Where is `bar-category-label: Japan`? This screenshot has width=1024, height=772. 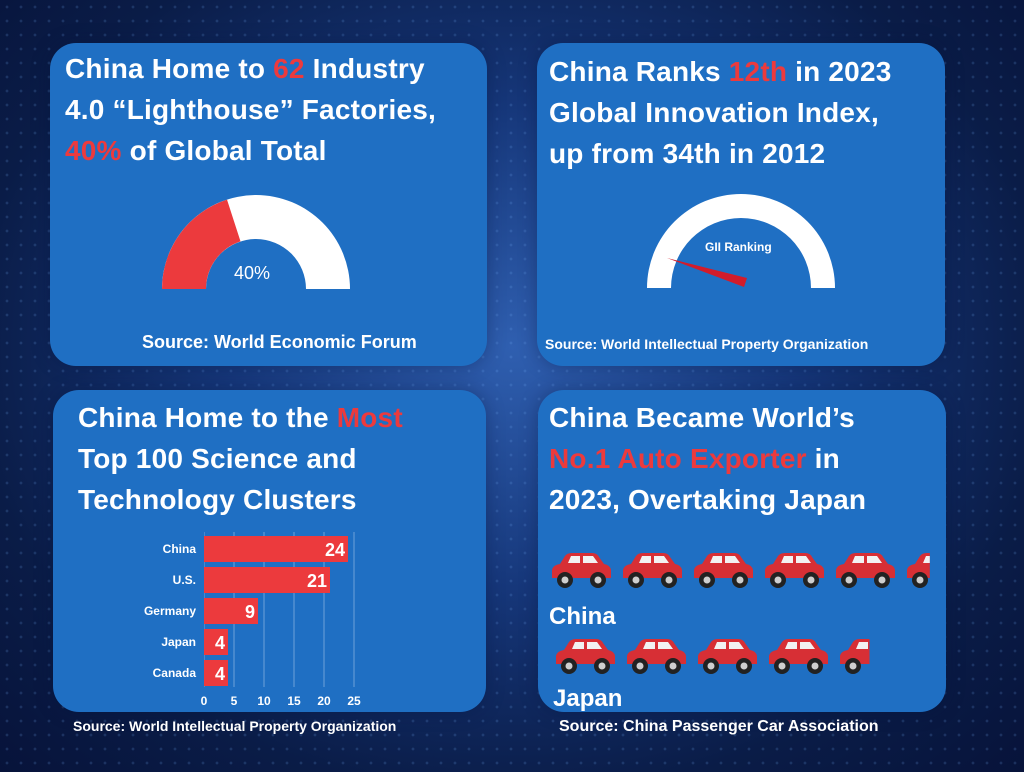 bar-category-label: Japan is located at coordinates (178, 642).